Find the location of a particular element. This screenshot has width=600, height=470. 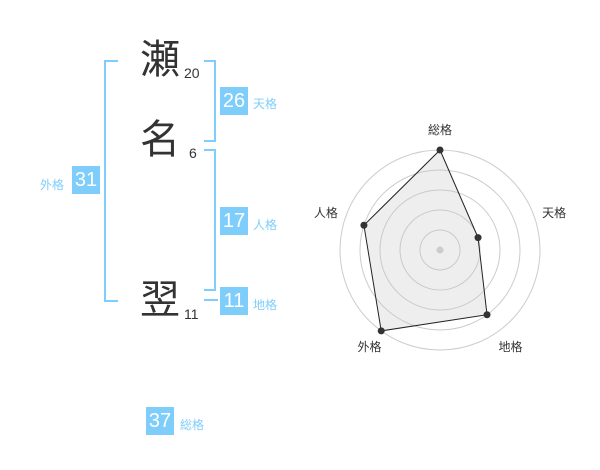

radar-axis-label: 外格 is located at coordinates (369, 346).